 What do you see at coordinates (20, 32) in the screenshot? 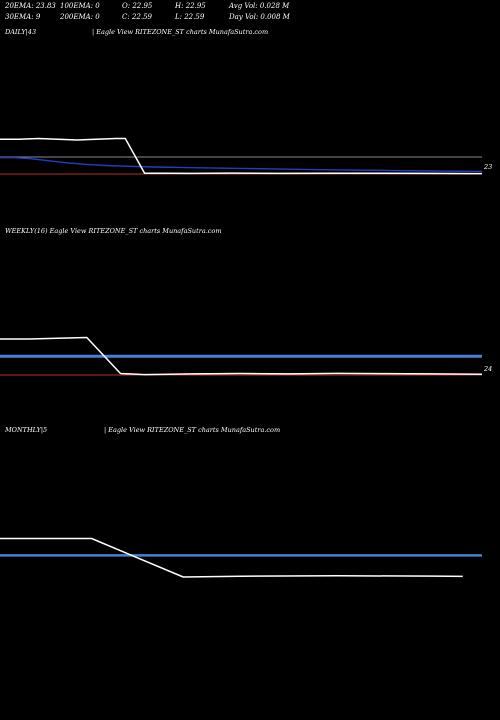
I see `daily-title: DAILY|43` at bounding box center [20, 32].